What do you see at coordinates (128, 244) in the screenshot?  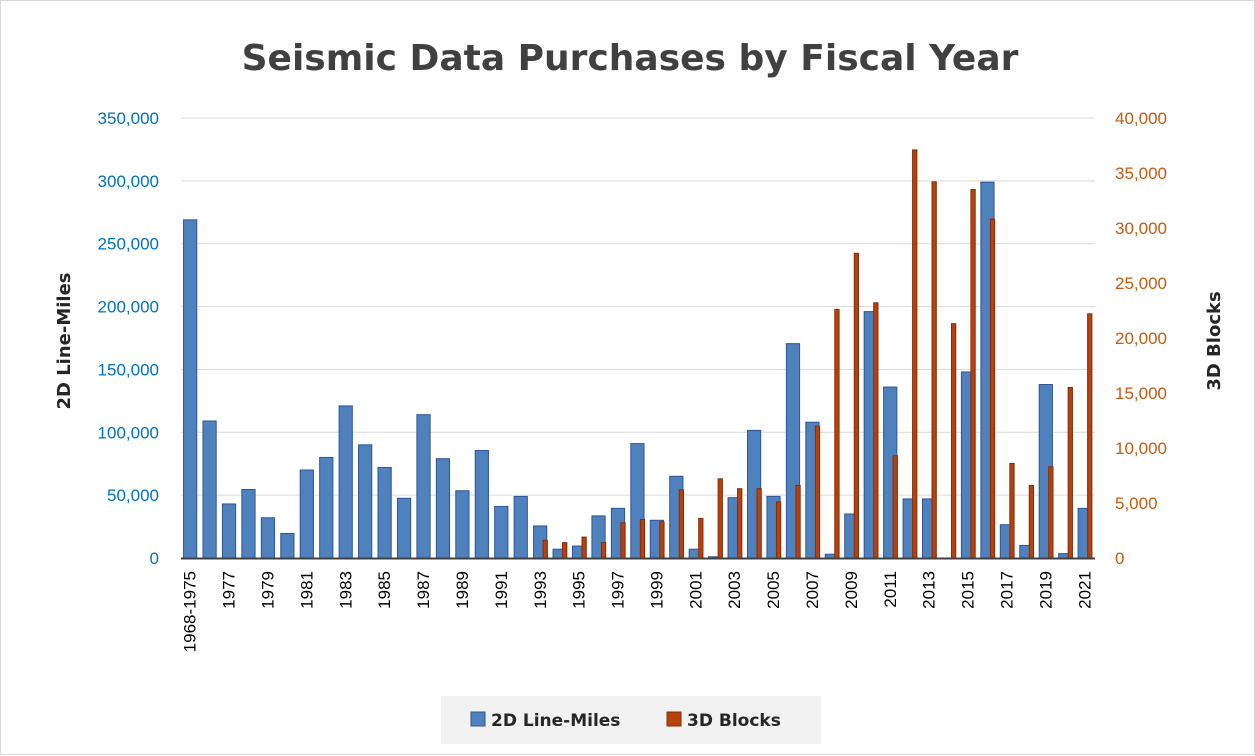 I see `left-tick-label: 250,000` at bounding box center [128, 244].